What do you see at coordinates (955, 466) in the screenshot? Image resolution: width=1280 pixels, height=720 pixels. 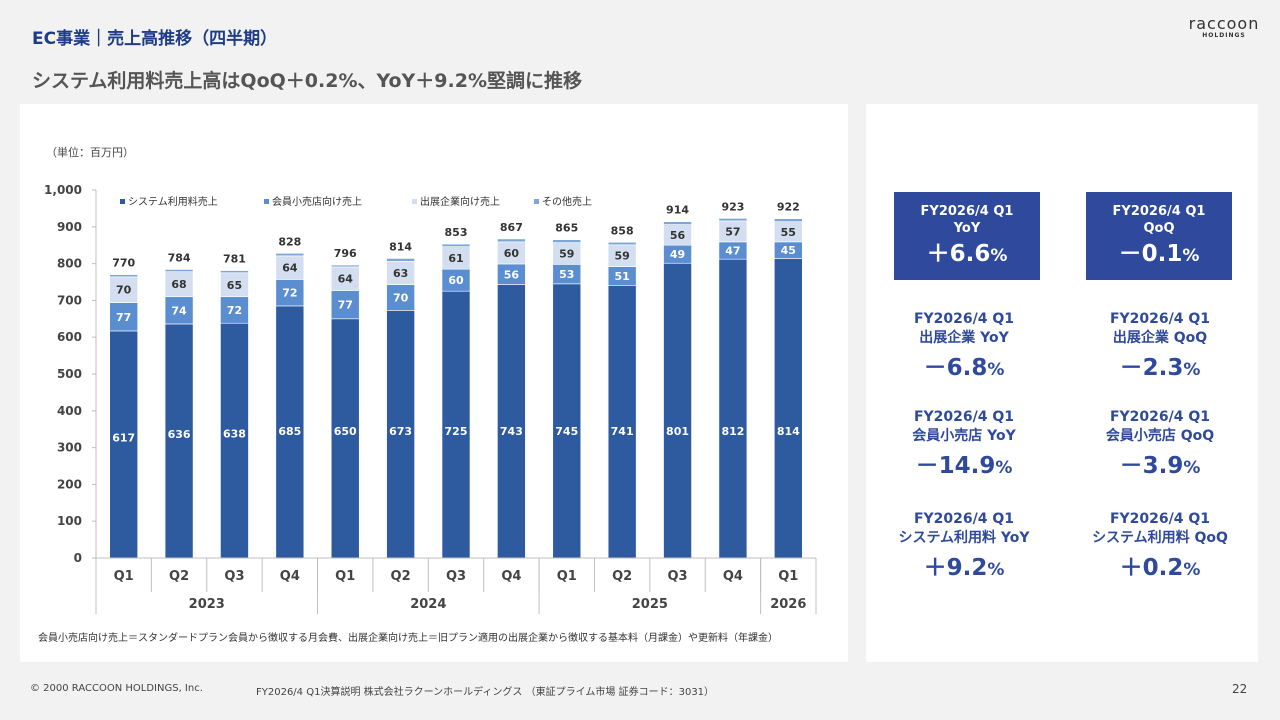 I see `kpi-number: －14.9` at bounding box center [955, 466].